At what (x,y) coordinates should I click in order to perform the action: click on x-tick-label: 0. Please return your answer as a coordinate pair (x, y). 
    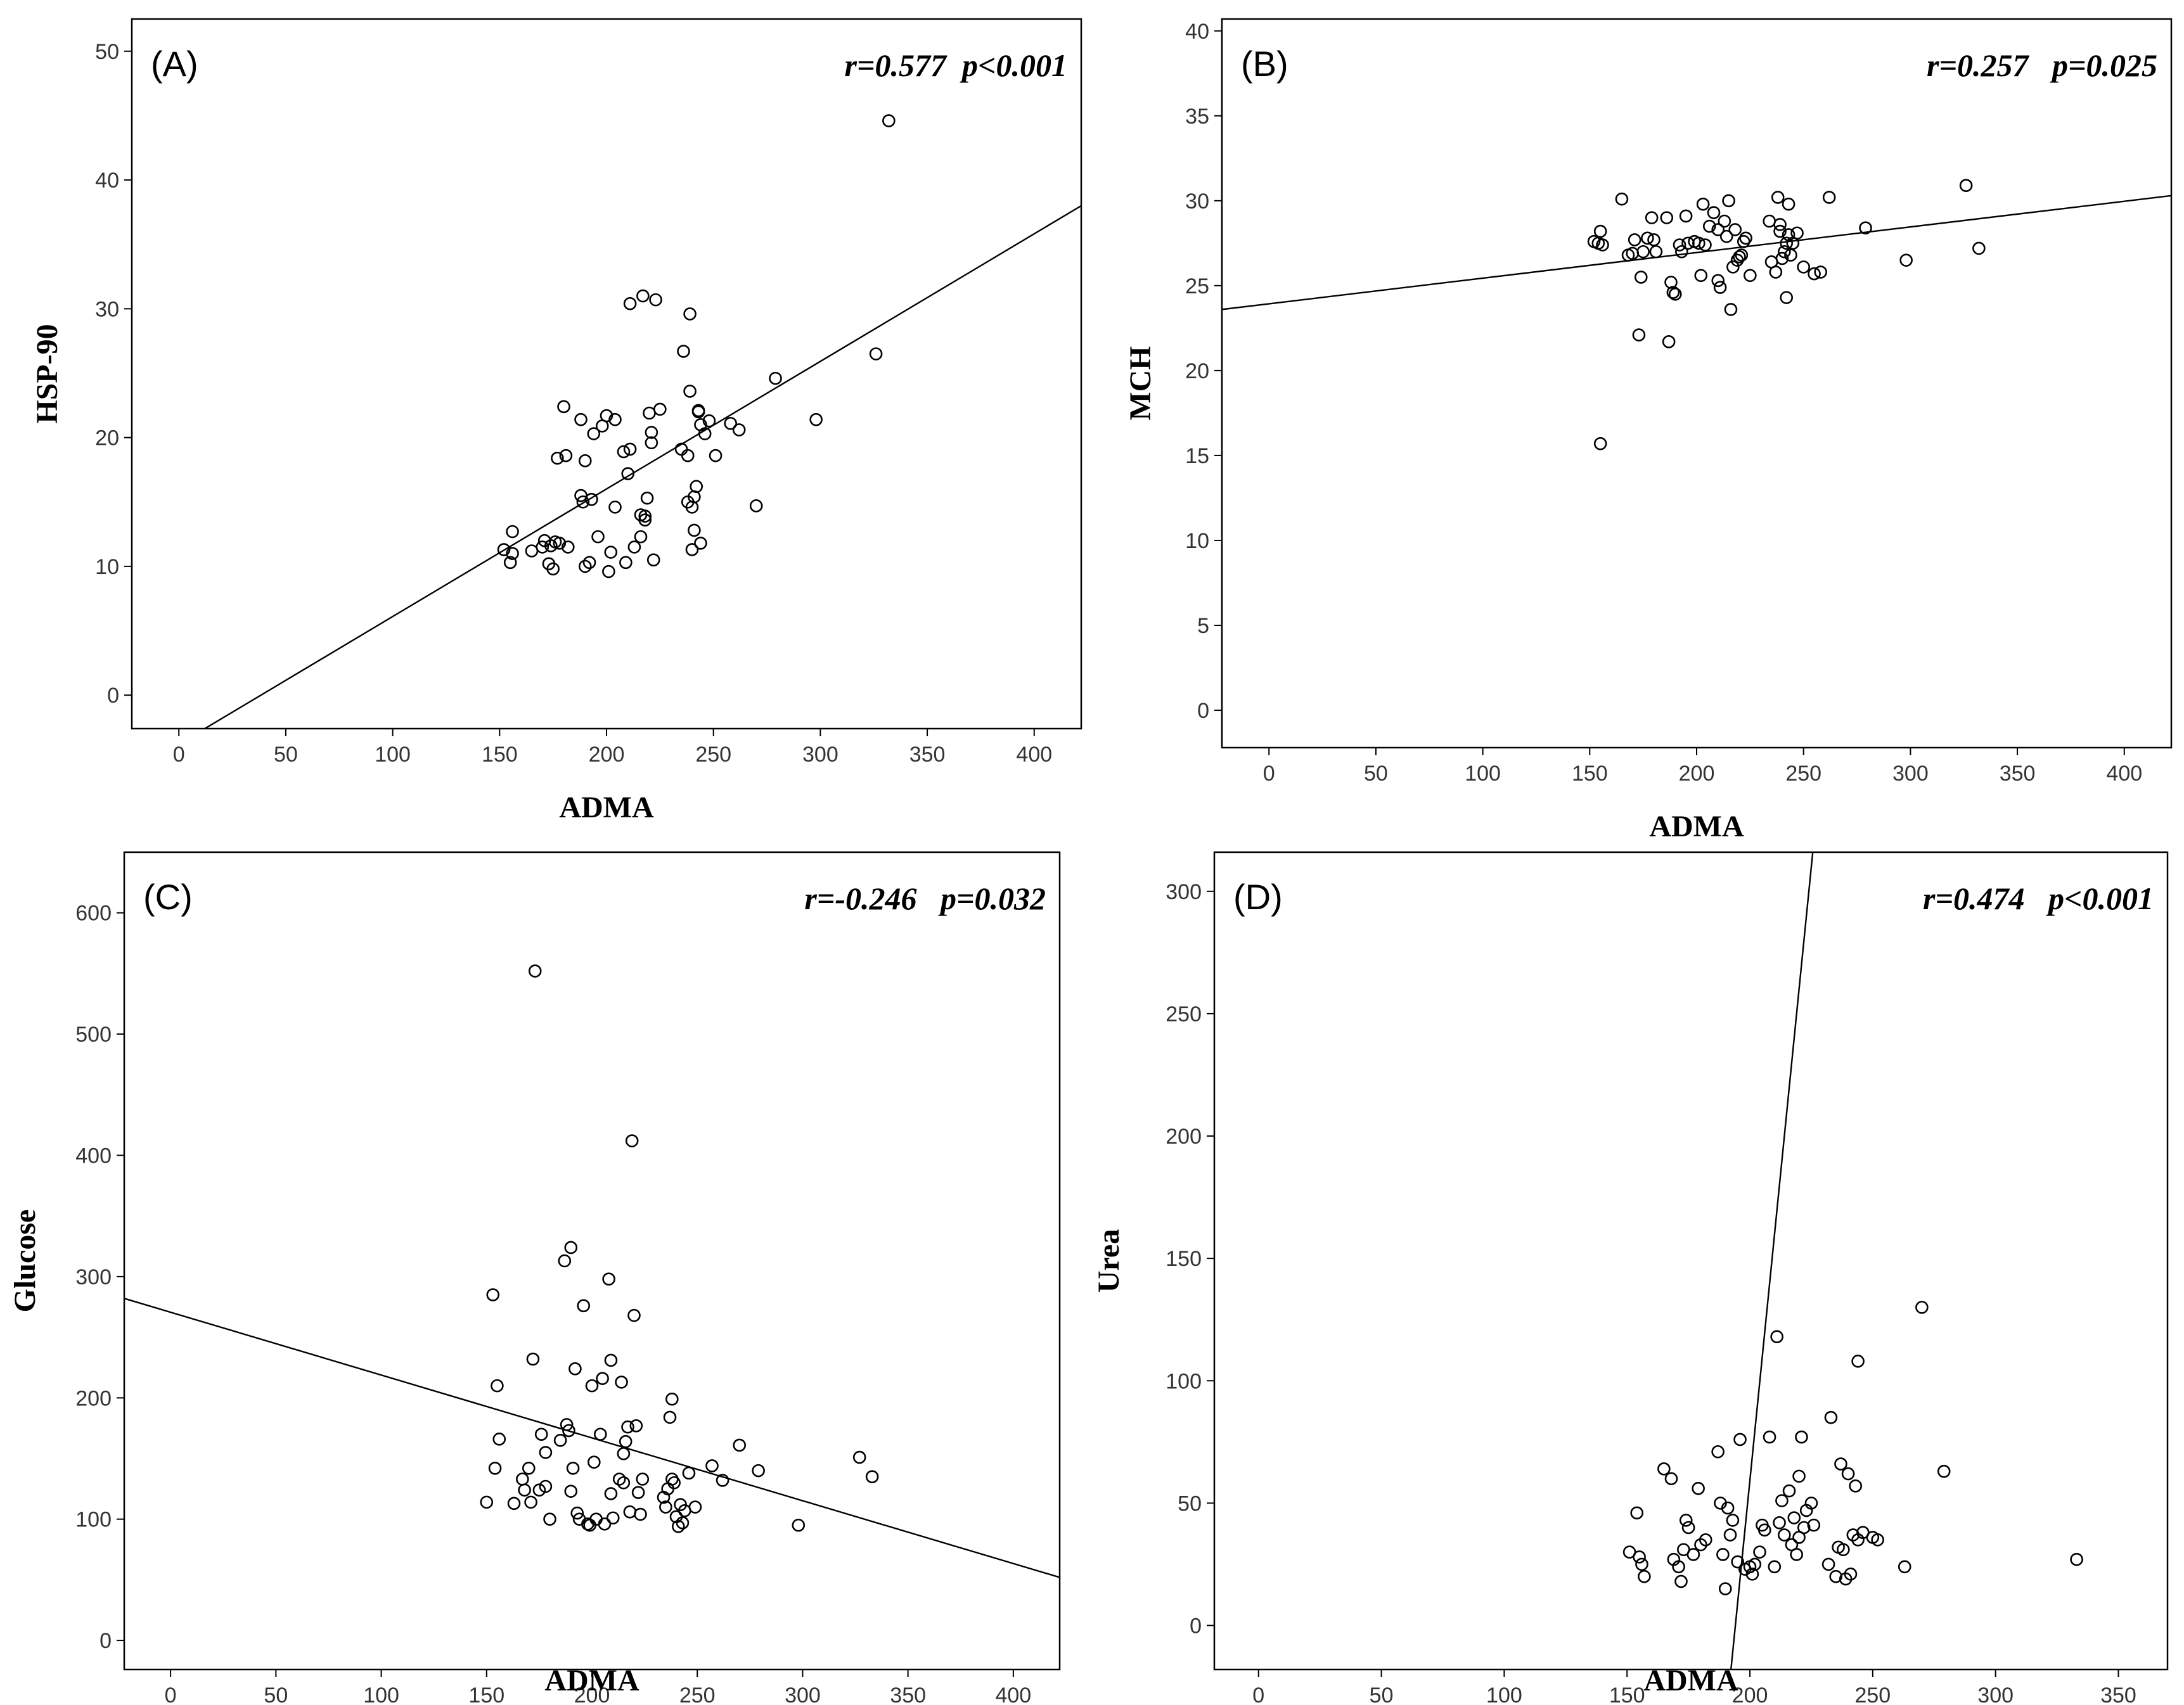
    Looking at the image, I should click on (171, 1694).